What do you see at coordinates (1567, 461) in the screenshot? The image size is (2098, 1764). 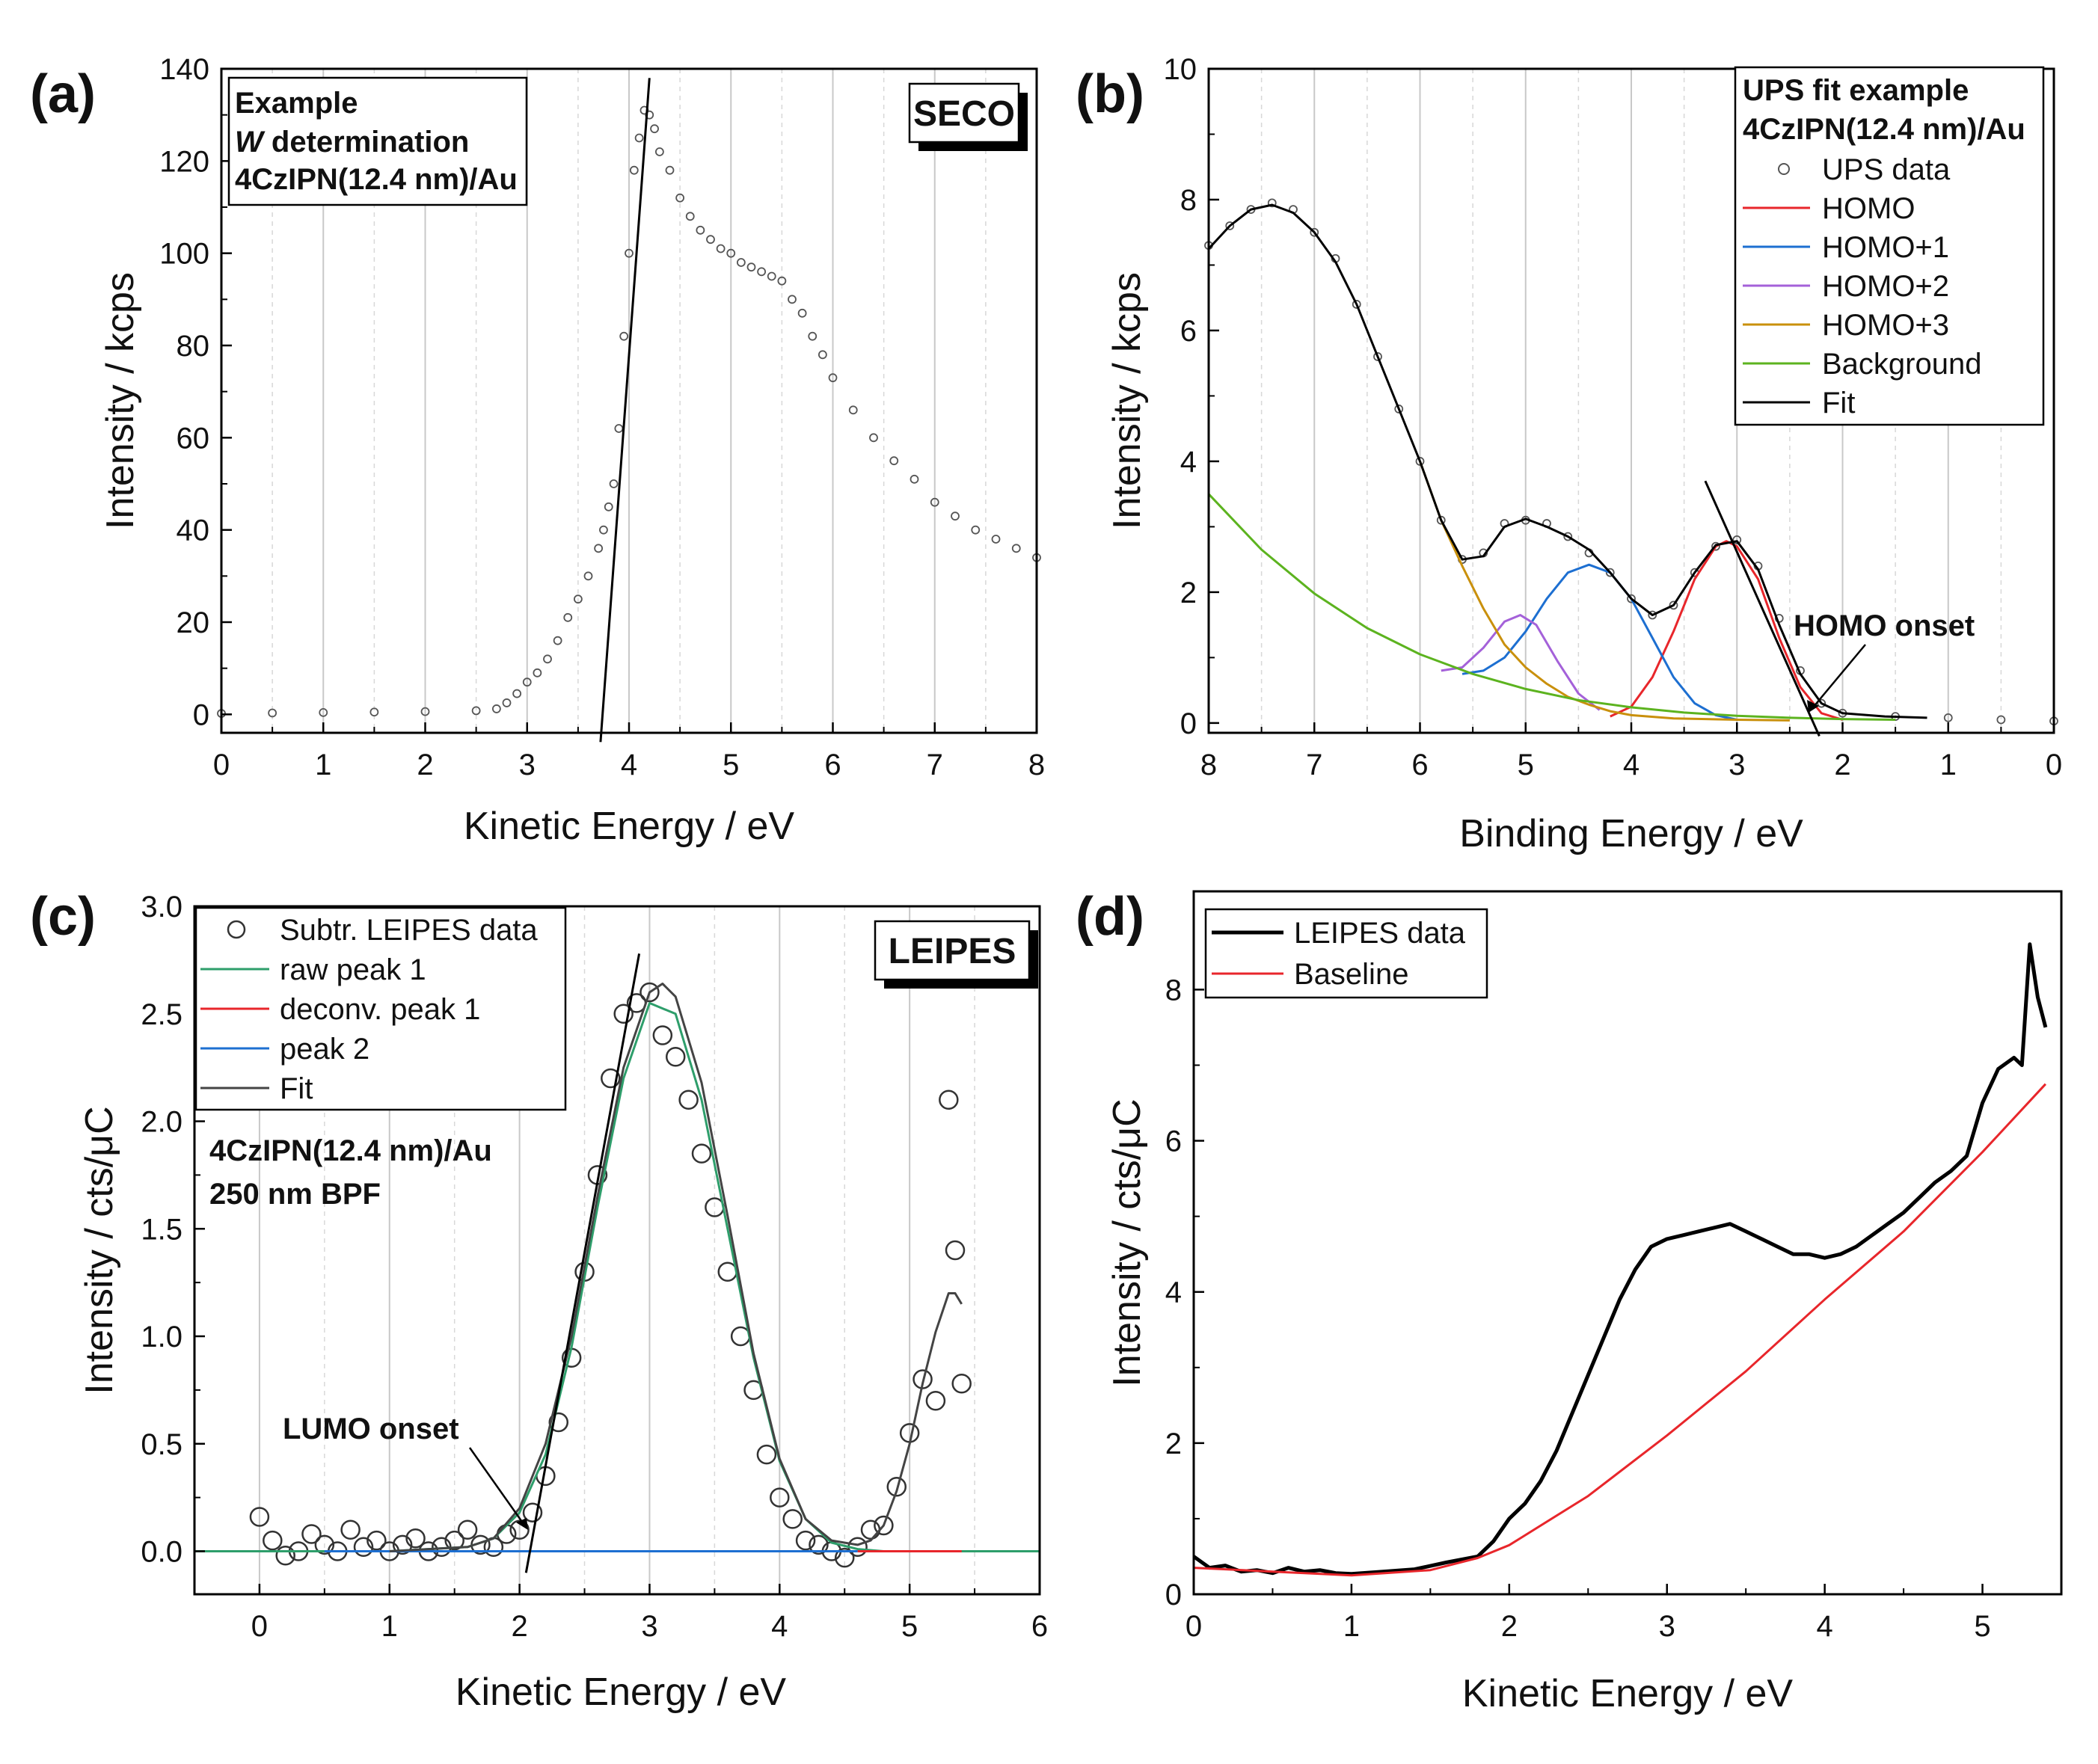 I see `series-line-fit` at bounding box center [1567, 461].